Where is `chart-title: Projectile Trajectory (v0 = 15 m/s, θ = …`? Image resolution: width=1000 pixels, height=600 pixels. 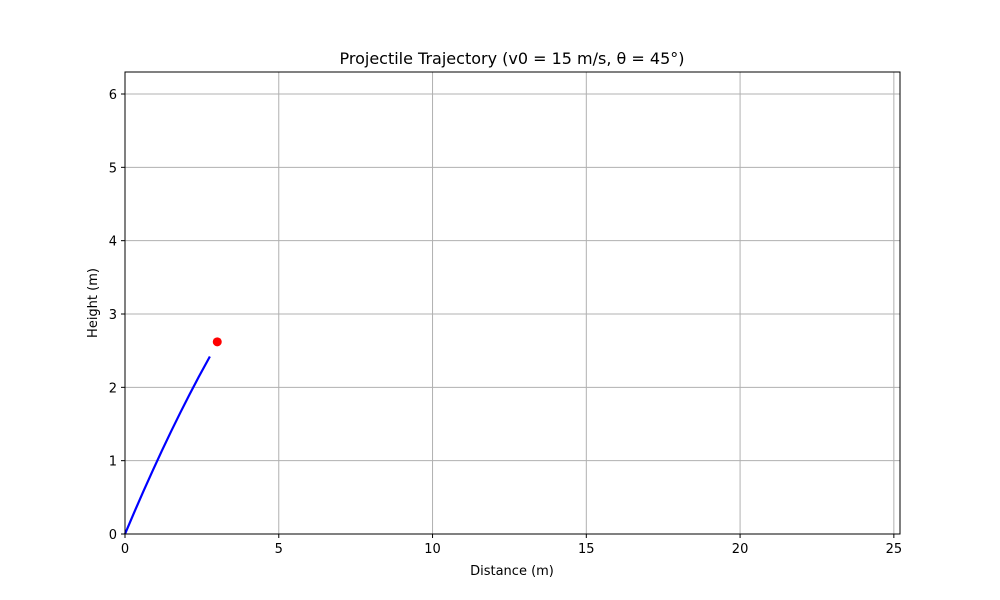 chart-title: Projectile Trajectory (v0 = 15 m/s, θ = … is located at coordinates (511, 58).